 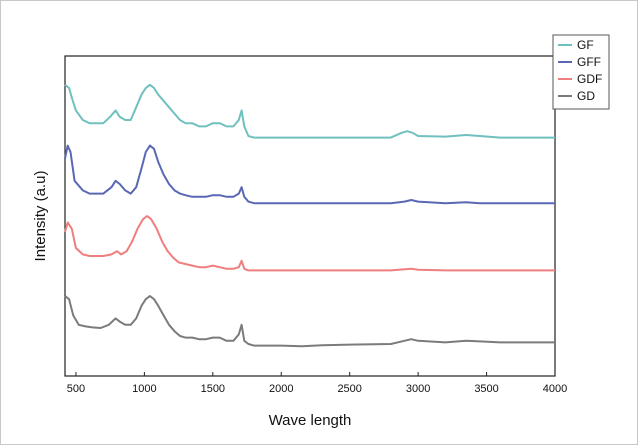 I want to click on legend-label-gd: GD, so click(x=586, y=96).